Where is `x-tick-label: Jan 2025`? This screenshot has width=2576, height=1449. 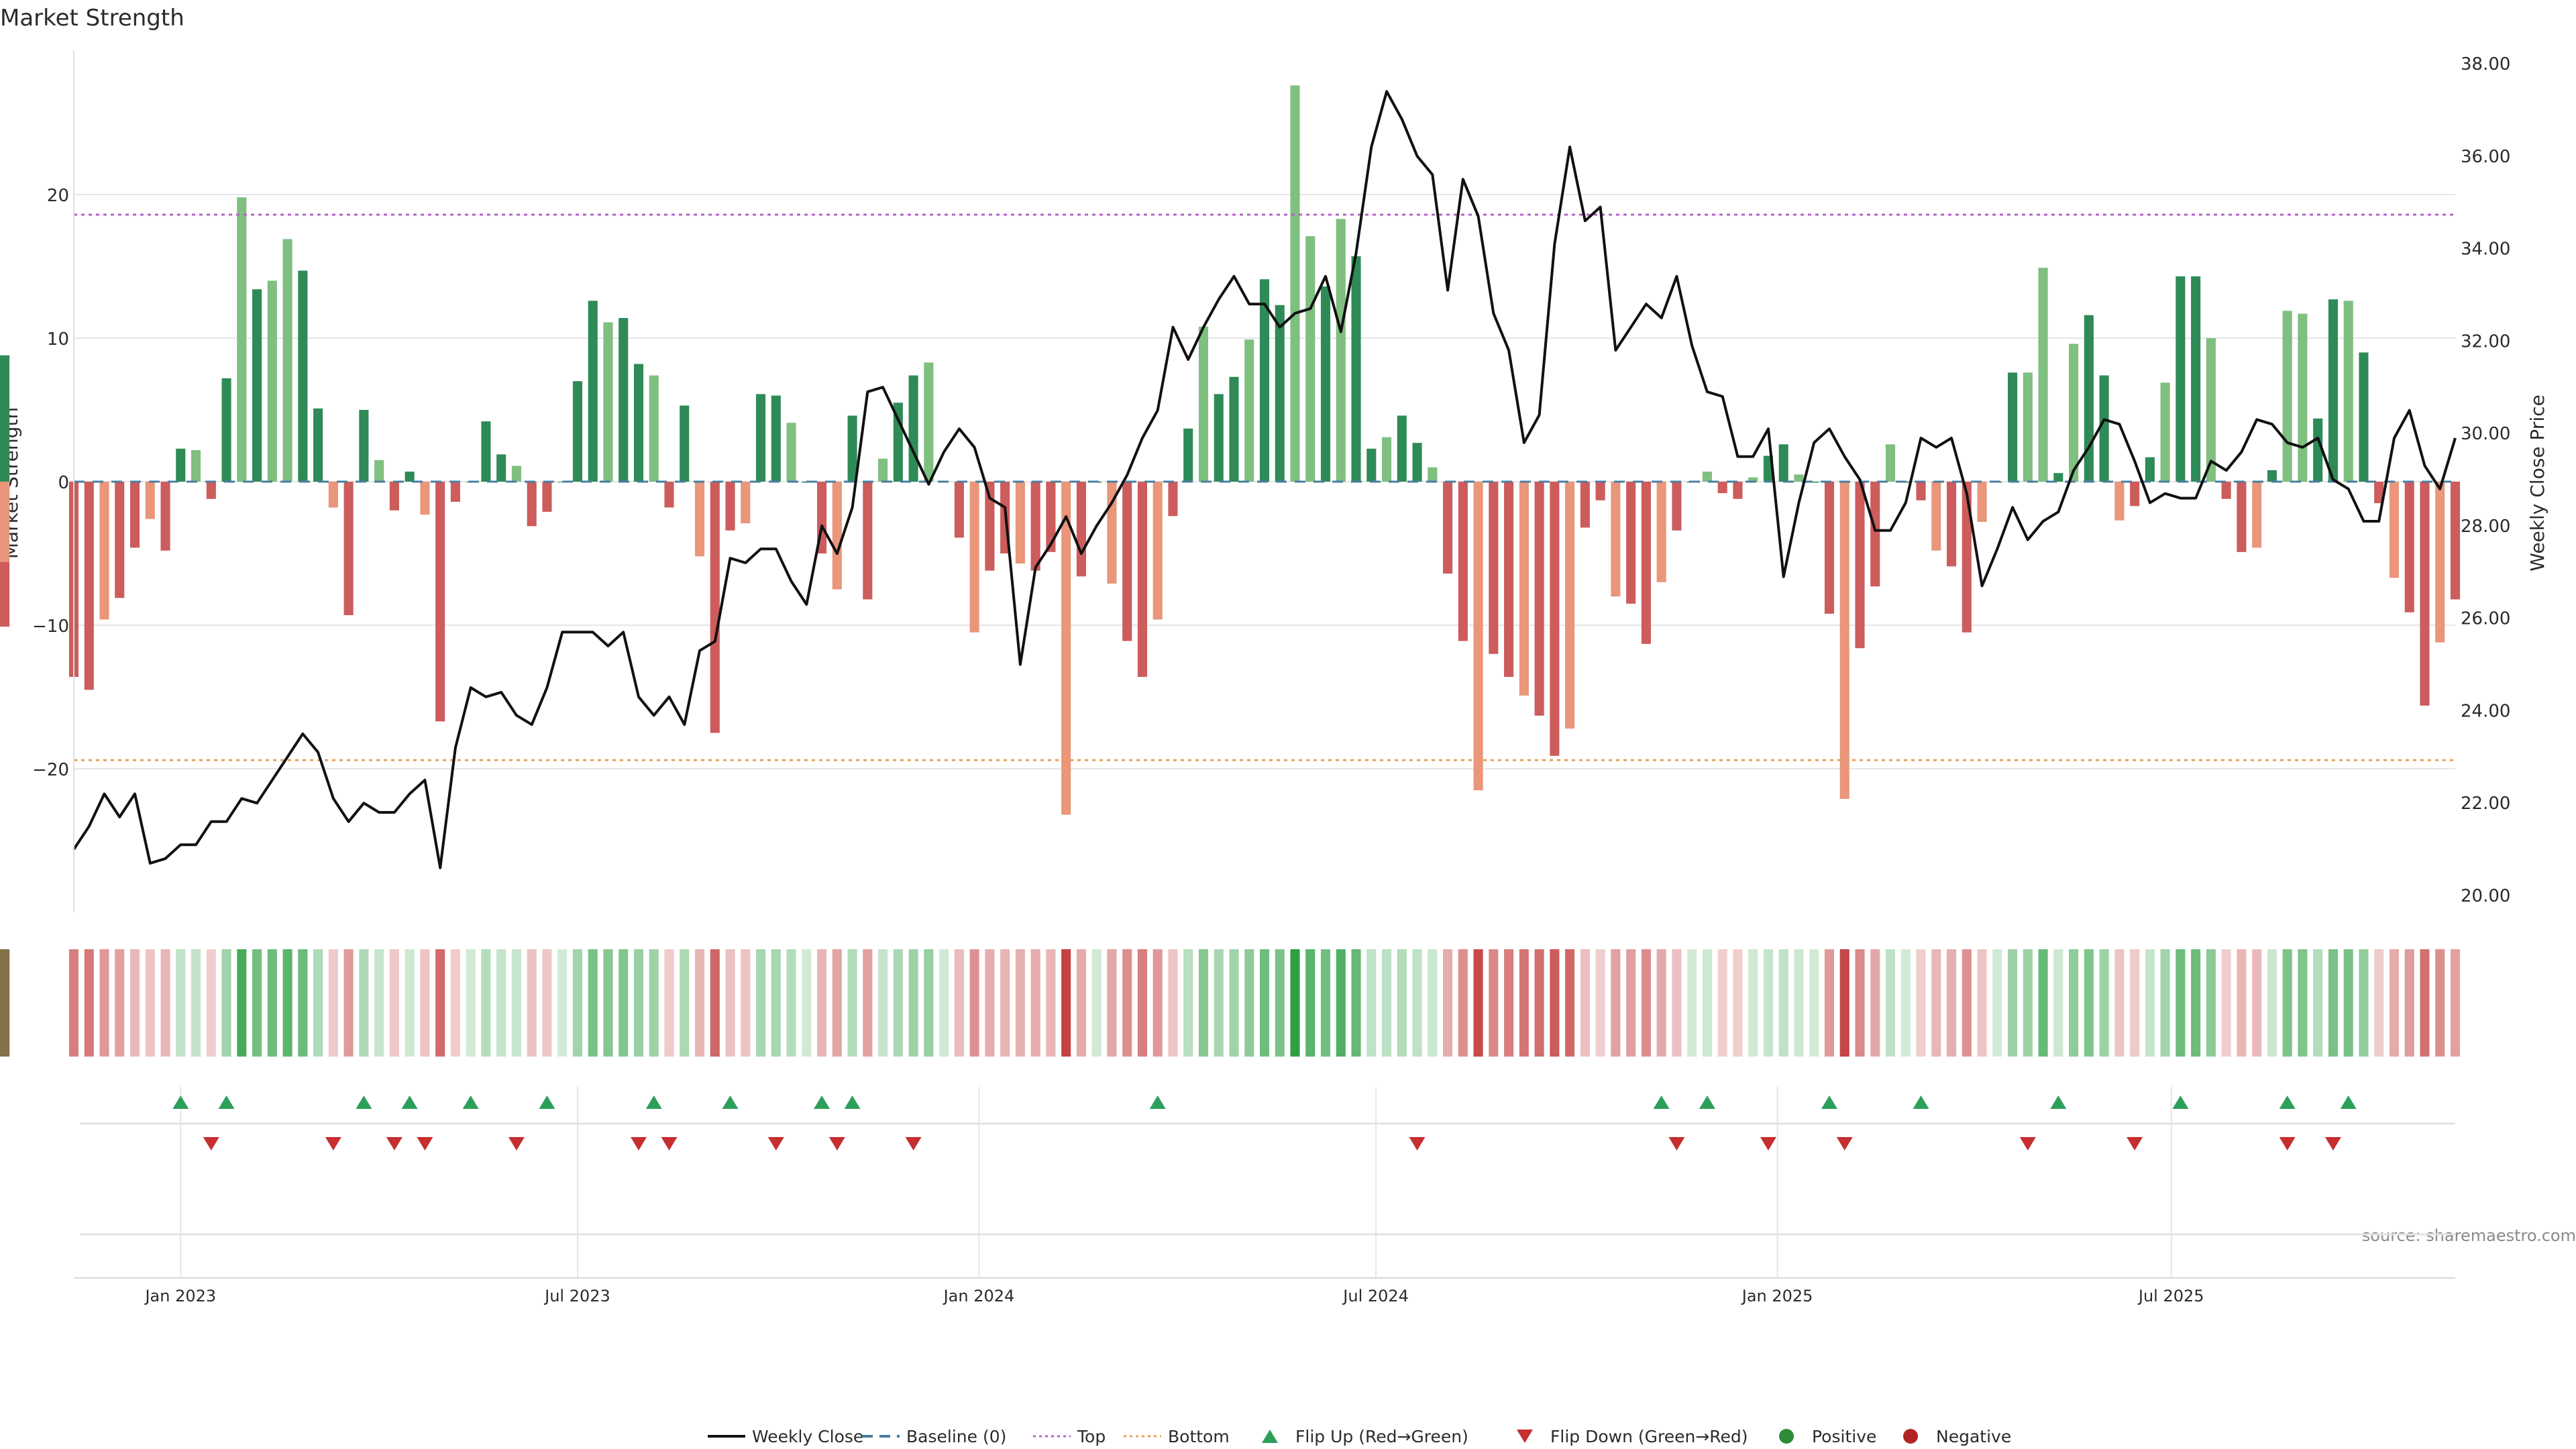
x-tick-label: Jan 2025 is located at coordinates (1777, 1296).